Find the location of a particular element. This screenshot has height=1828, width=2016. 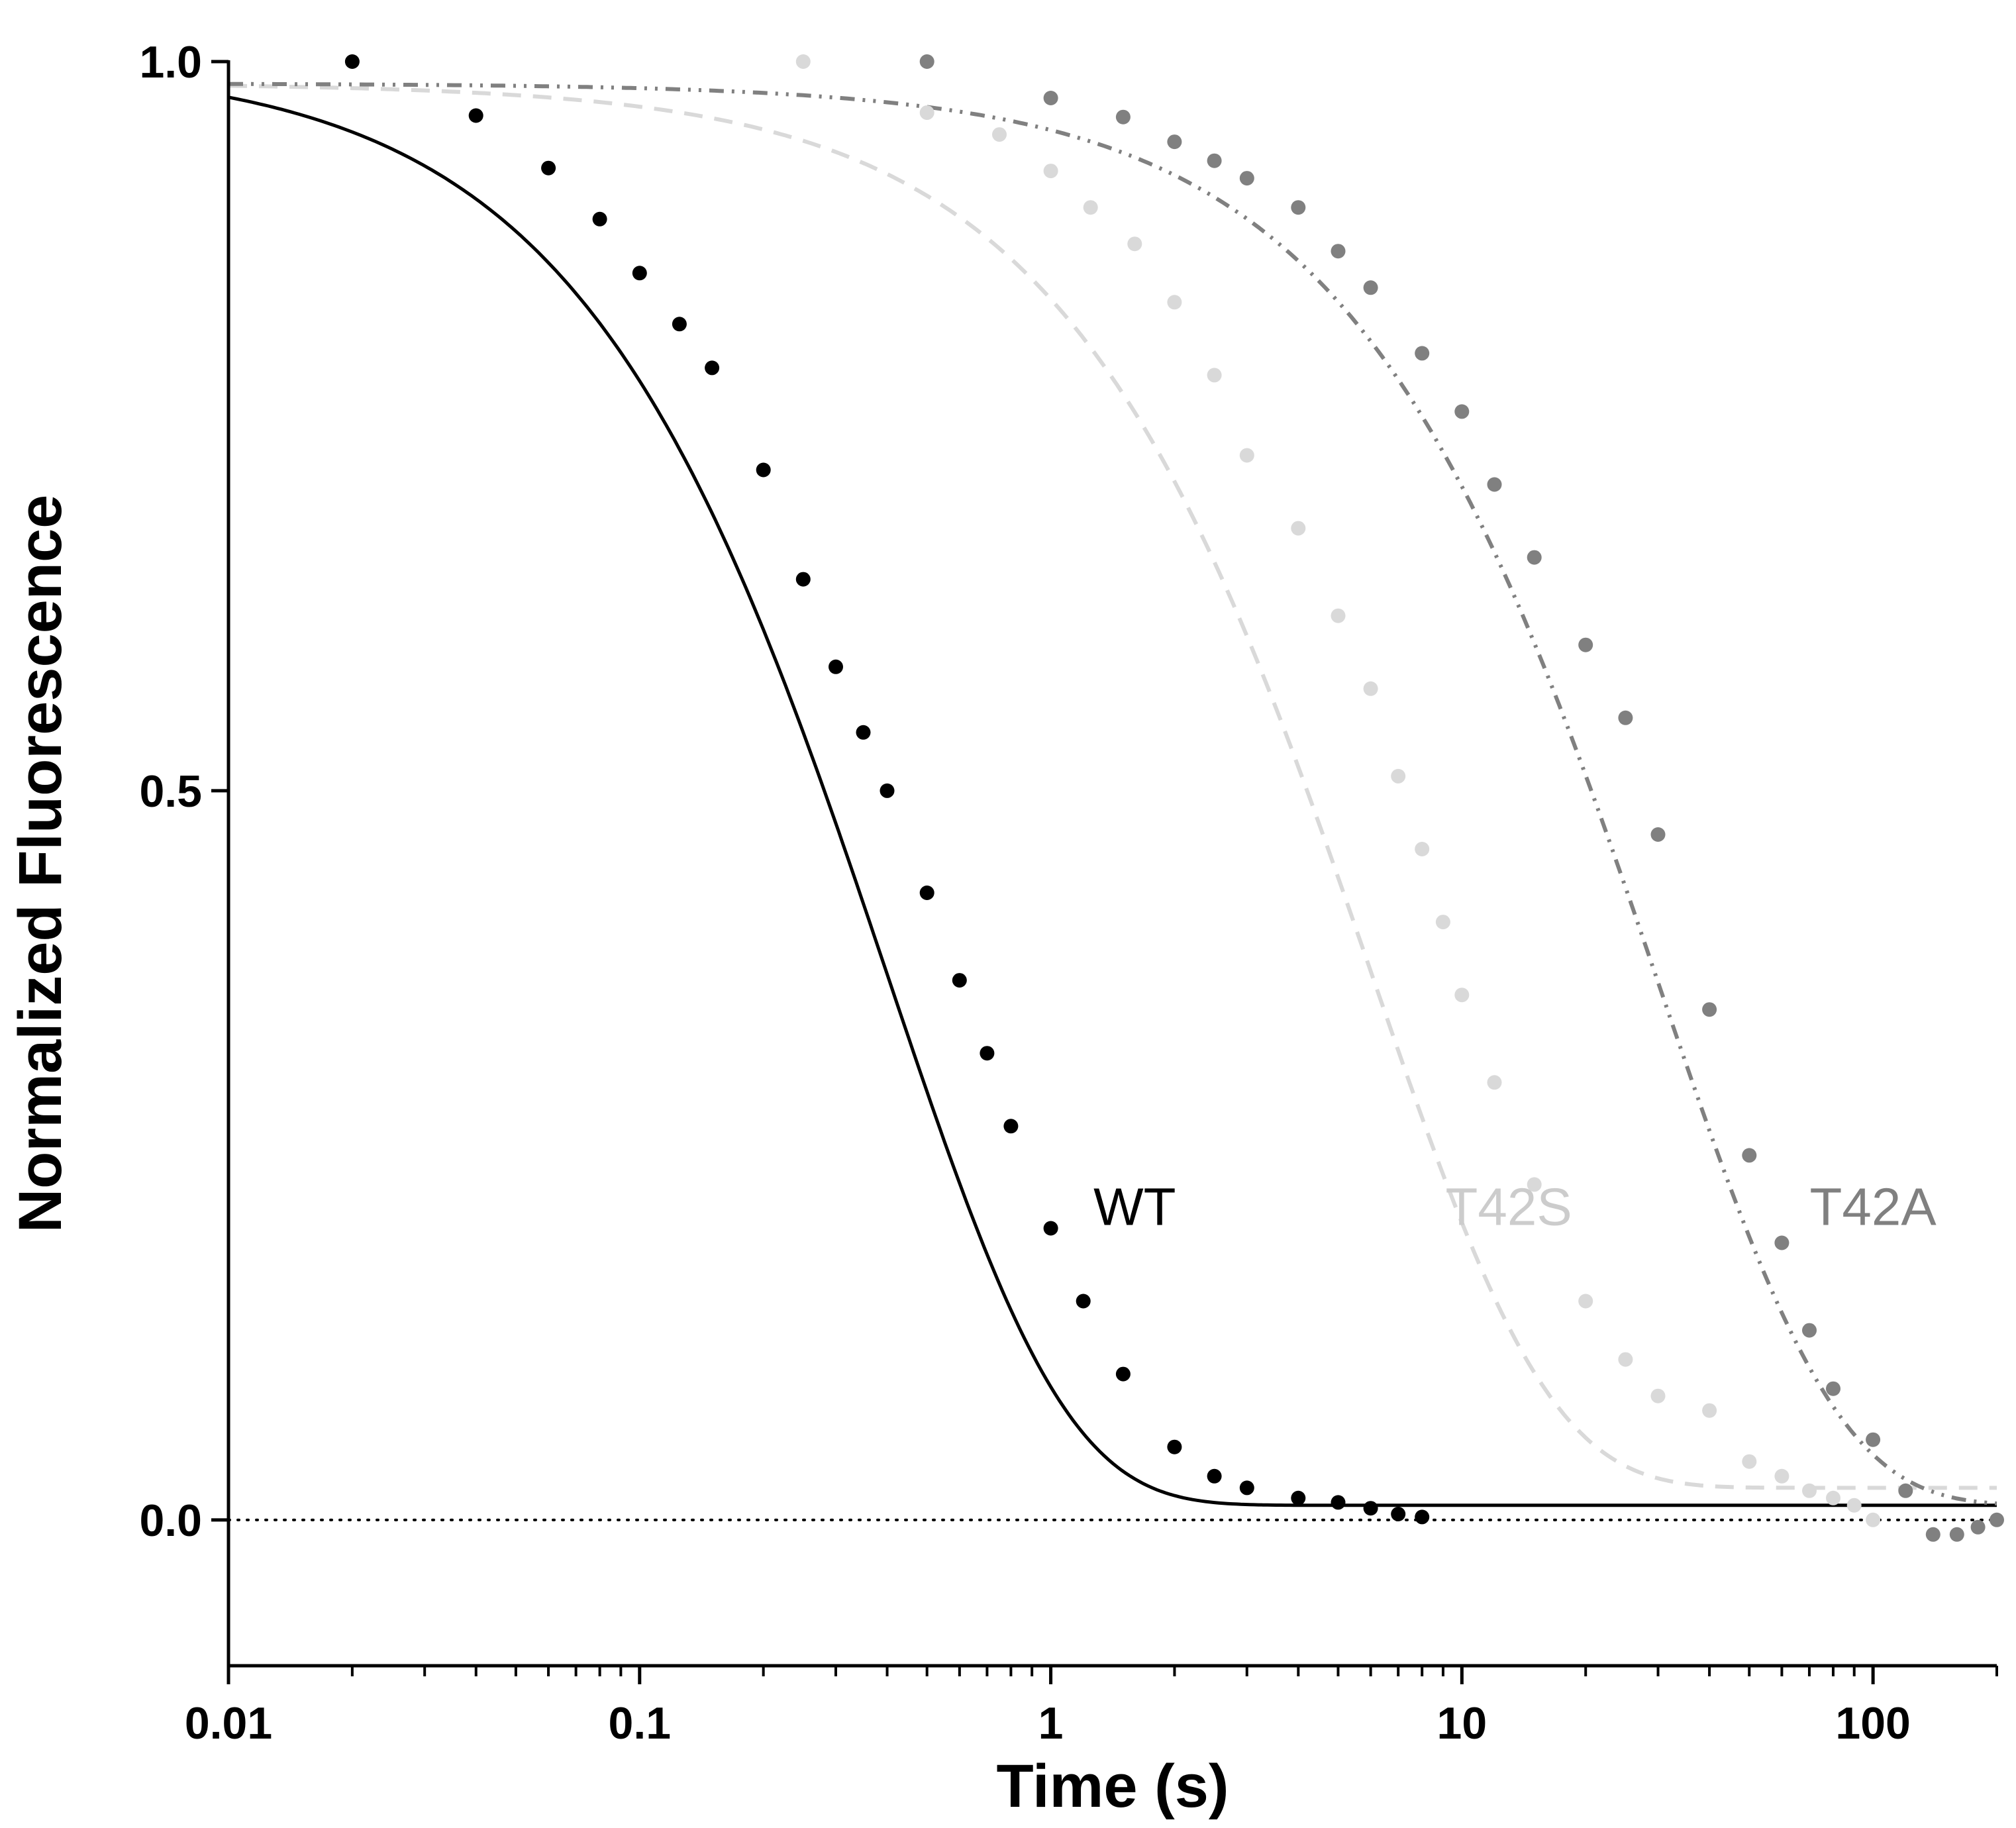

x-tick-label: 100 is located at coordinates (1872, 1724).